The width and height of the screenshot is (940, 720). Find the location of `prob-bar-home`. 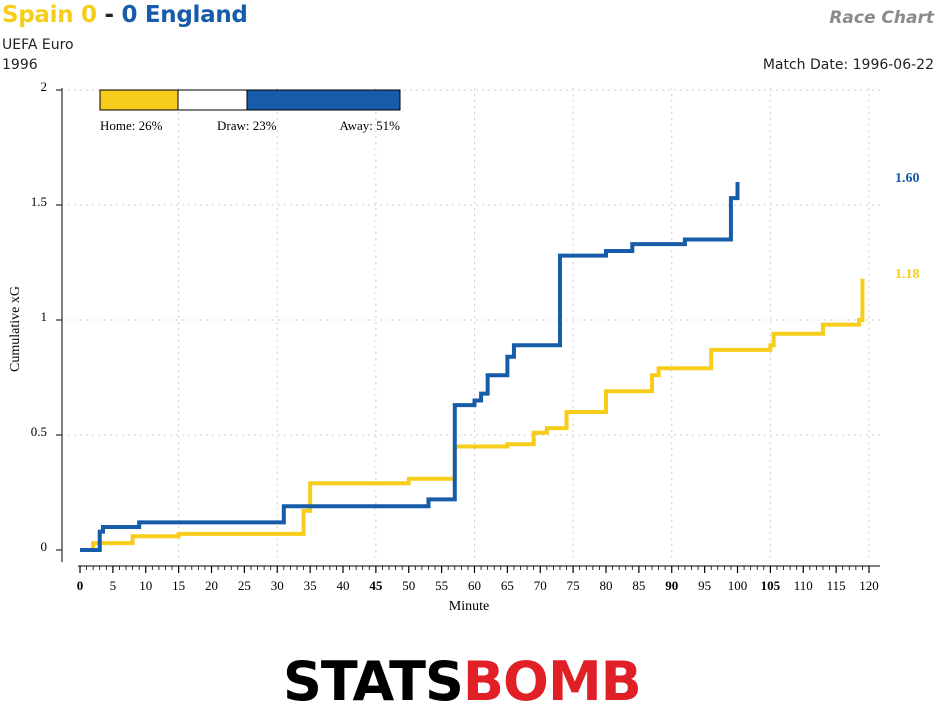

prob-bar-home is located at coordinates (139, 100).